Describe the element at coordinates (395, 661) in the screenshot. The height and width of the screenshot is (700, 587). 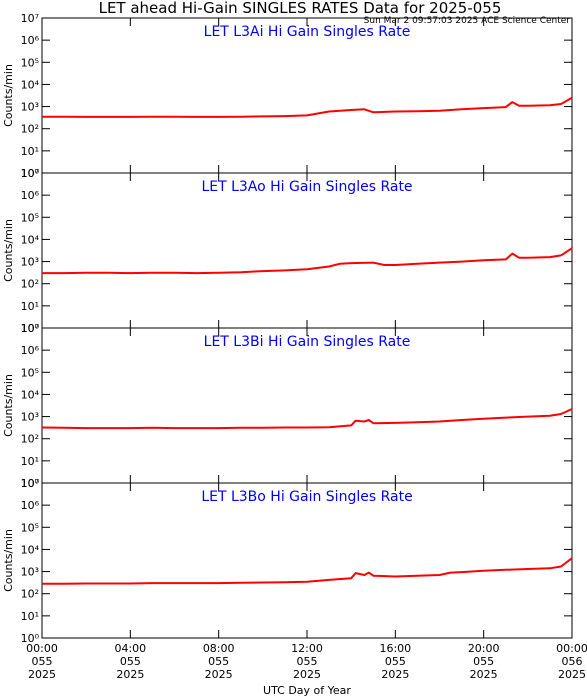
I see `x-tick-label: 16:00 055 2025` at that location.